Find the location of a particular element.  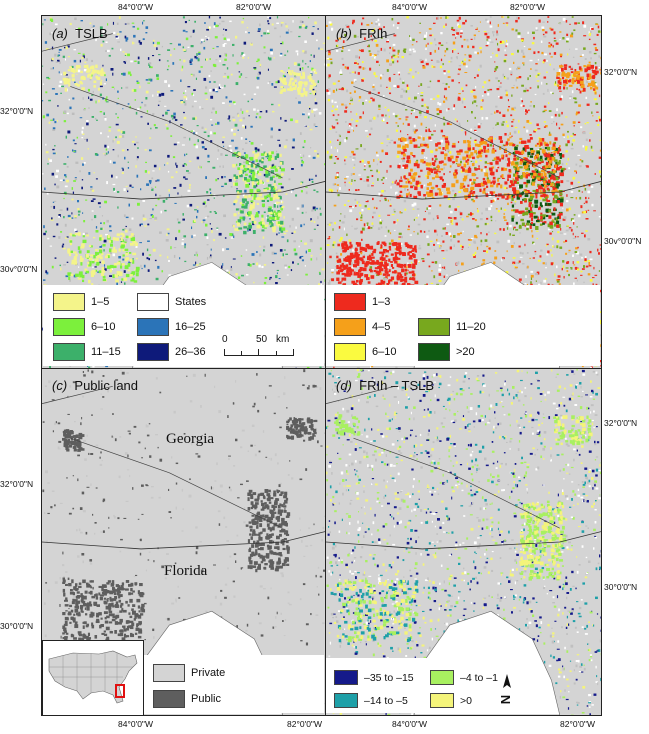

legend-b-item-3: 6–10 is located at coordinates (365, 352).